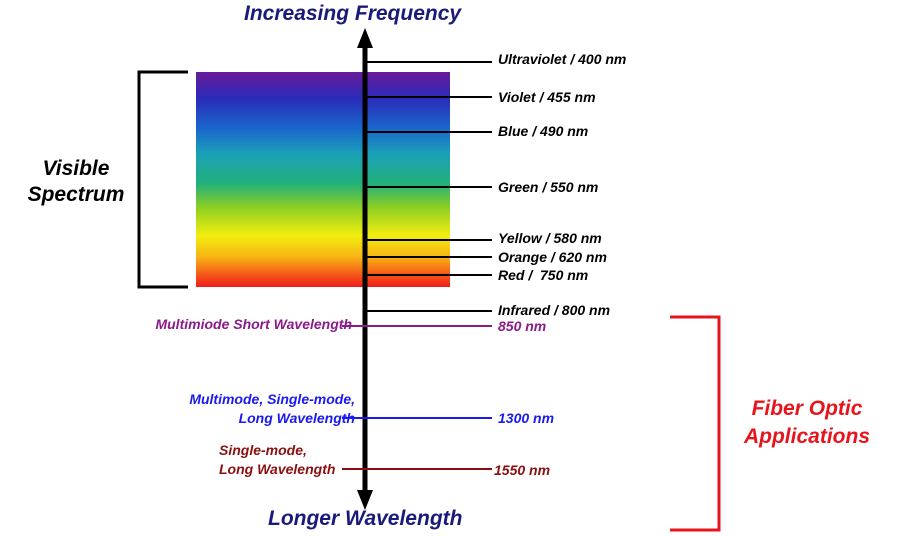  What do you see at coordinates (552, 257) in the screenshot?
I see `label-orange: Orange / 620 nm` at bounding box center [552, 257].